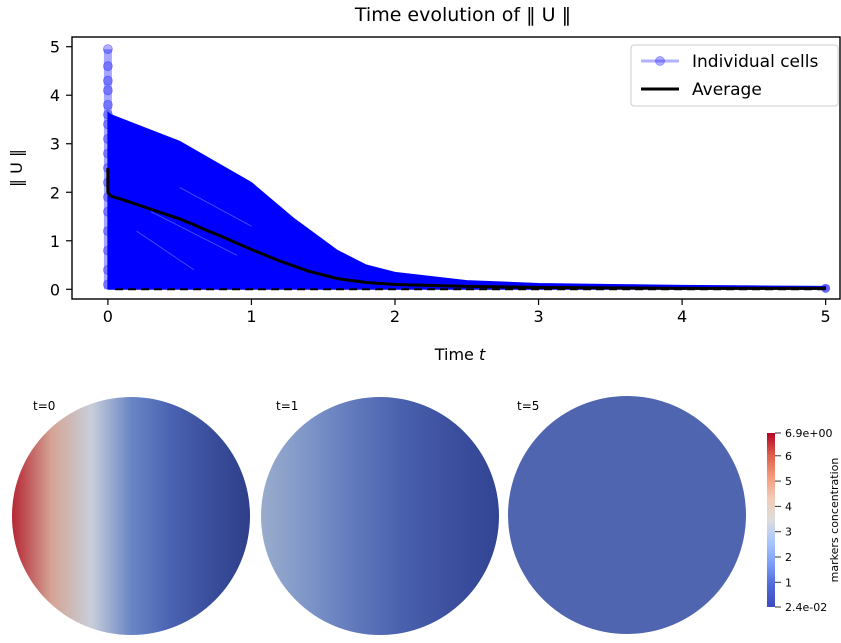 The image size is (841, 643). I want to click on colorbar-tick-label: 2, so click(788, 557).